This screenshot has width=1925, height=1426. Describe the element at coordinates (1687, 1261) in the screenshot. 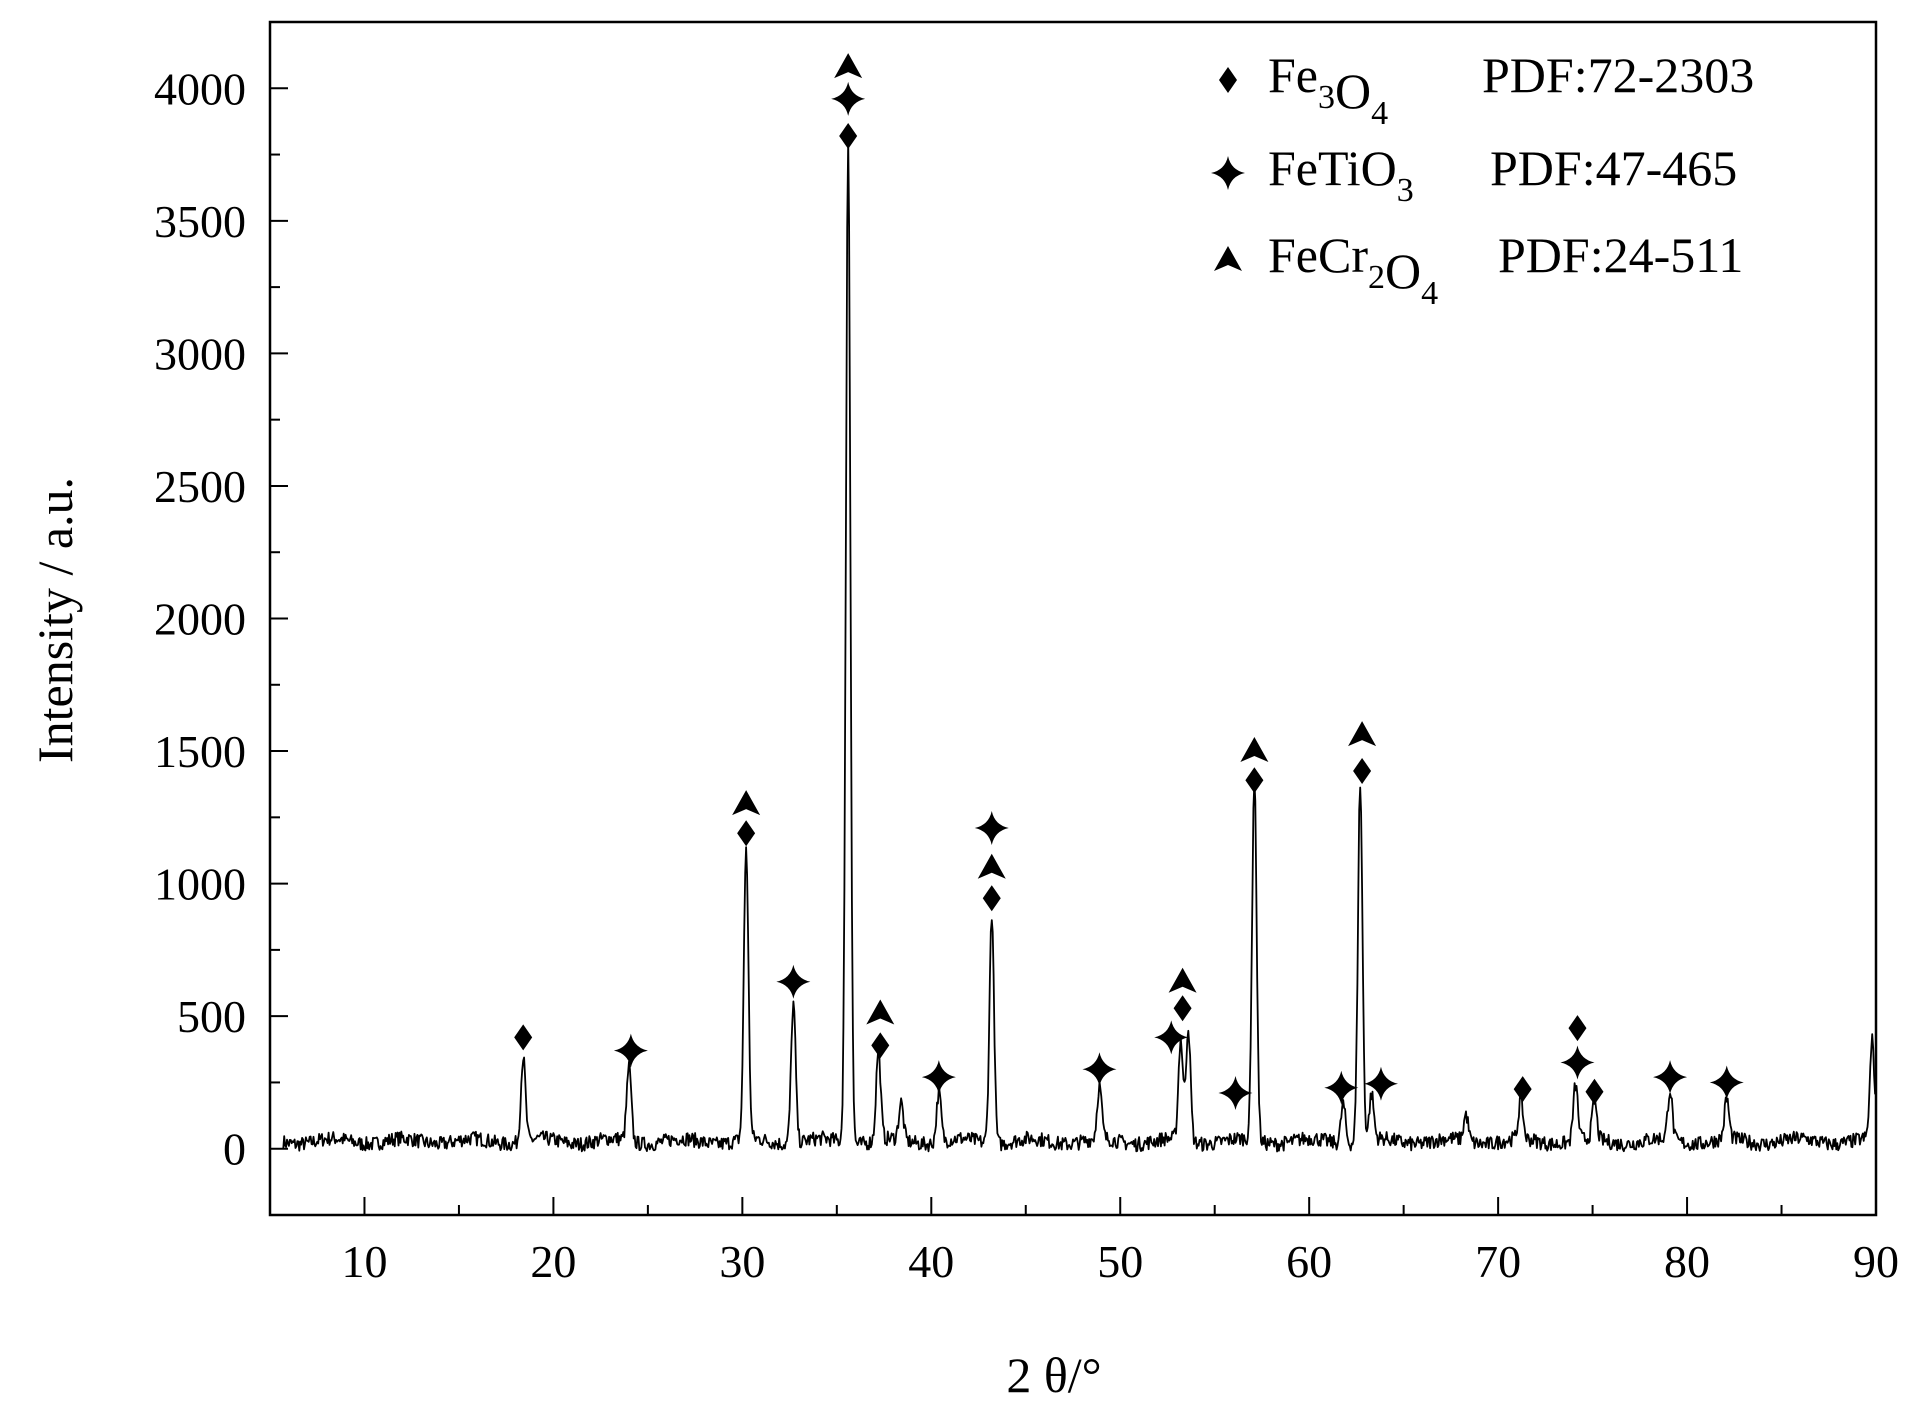

I see `x-tick-label: 80` at that location.